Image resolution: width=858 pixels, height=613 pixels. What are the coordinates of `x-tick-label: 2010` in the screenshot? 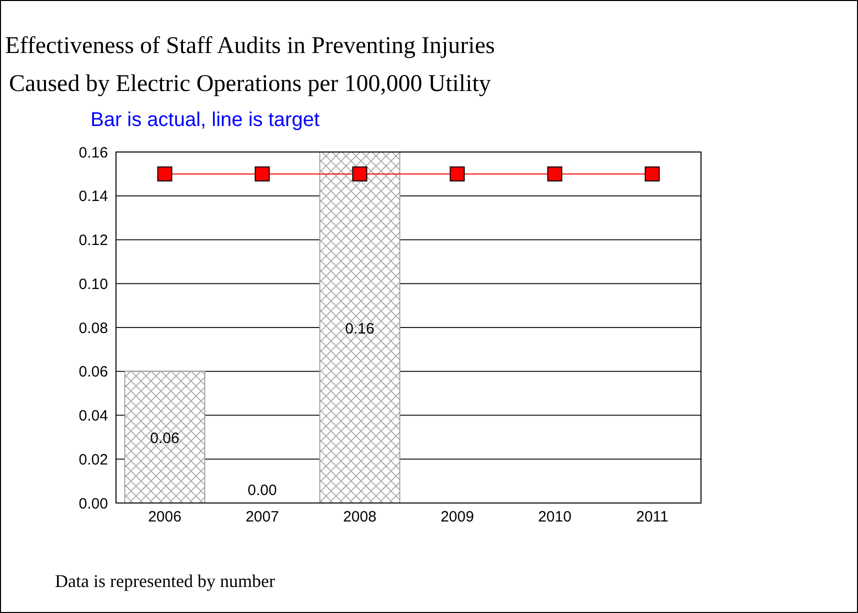 It's located at (555, 517).